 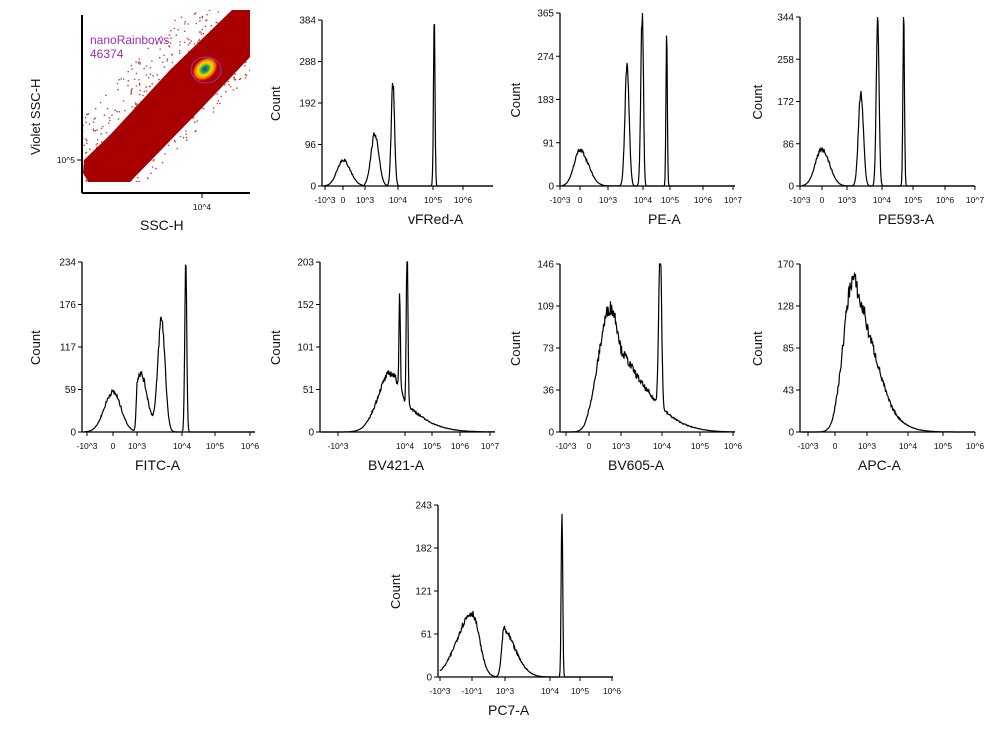 What do you see at coordinates (307, 104) in the screenshot?
I see `y-tick-label: 192` at bounding box center [307, 104].